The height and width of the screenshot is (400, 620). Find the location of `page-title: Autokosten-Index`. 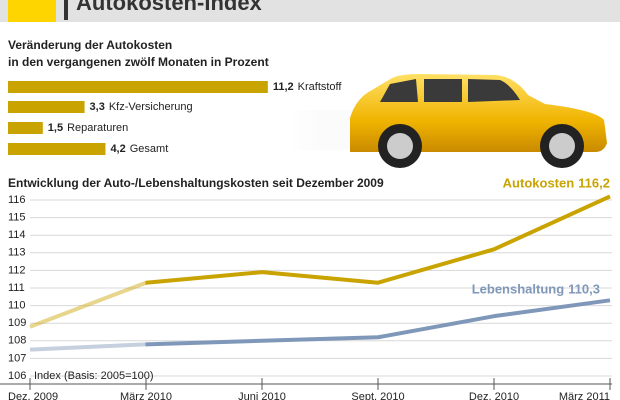

page-title: Autokosten-Index is located at coordinates (169, 7).